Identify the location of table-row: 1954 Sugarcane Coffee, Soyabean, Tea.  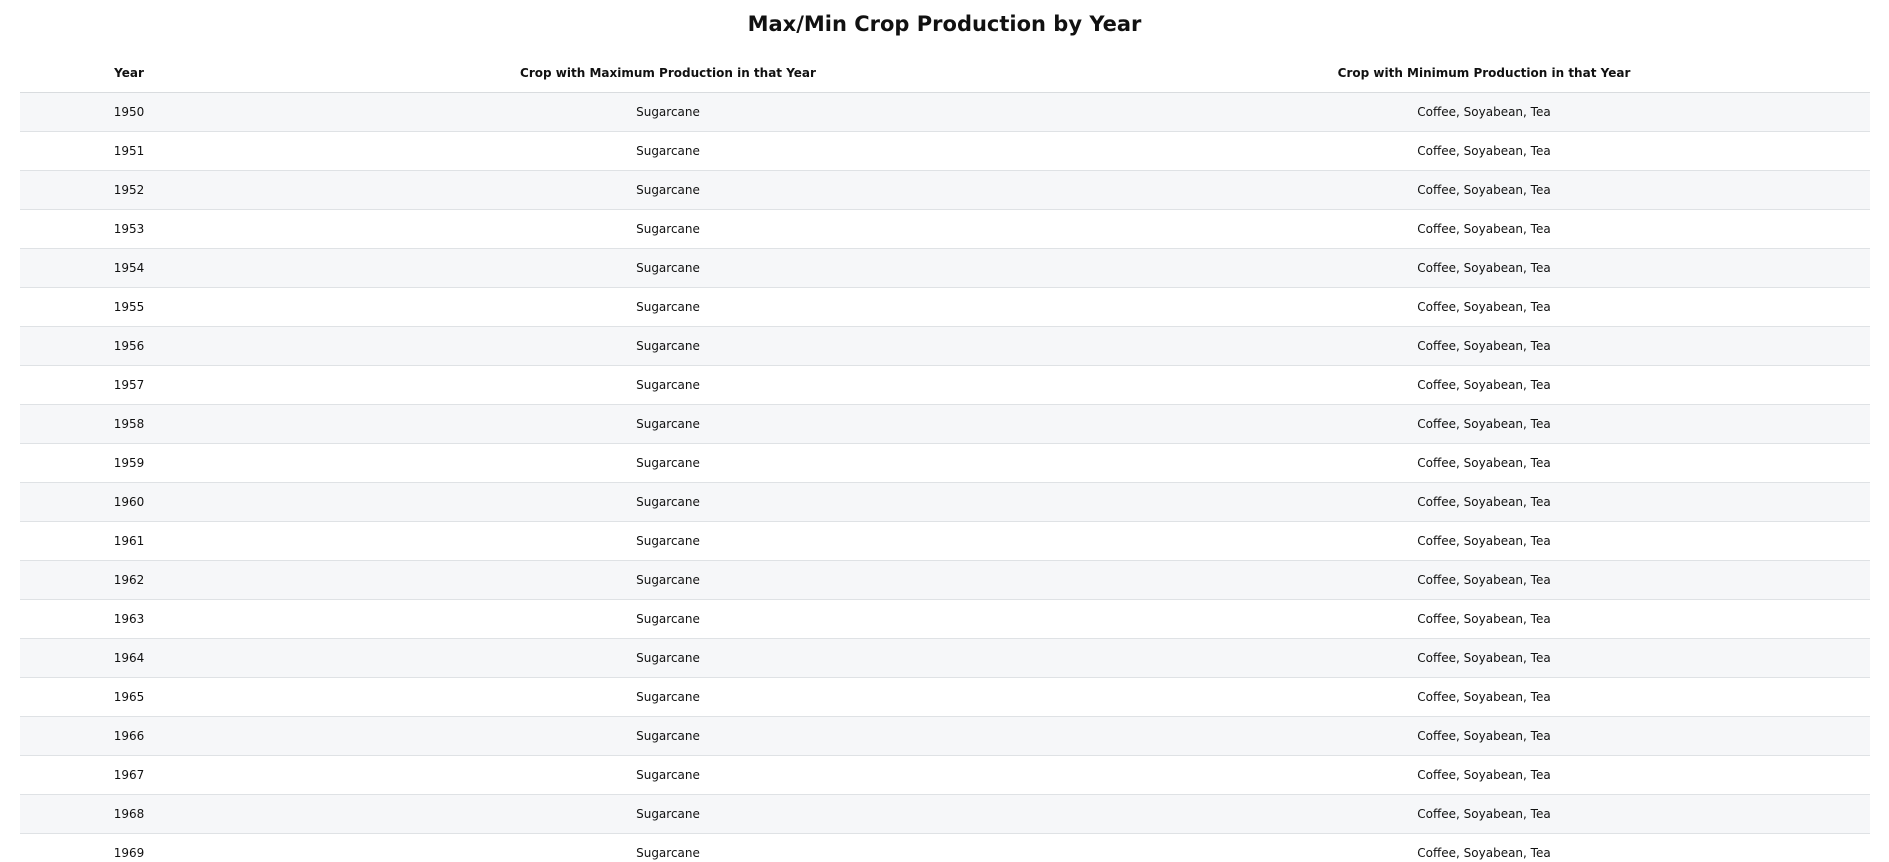
(945, 268).